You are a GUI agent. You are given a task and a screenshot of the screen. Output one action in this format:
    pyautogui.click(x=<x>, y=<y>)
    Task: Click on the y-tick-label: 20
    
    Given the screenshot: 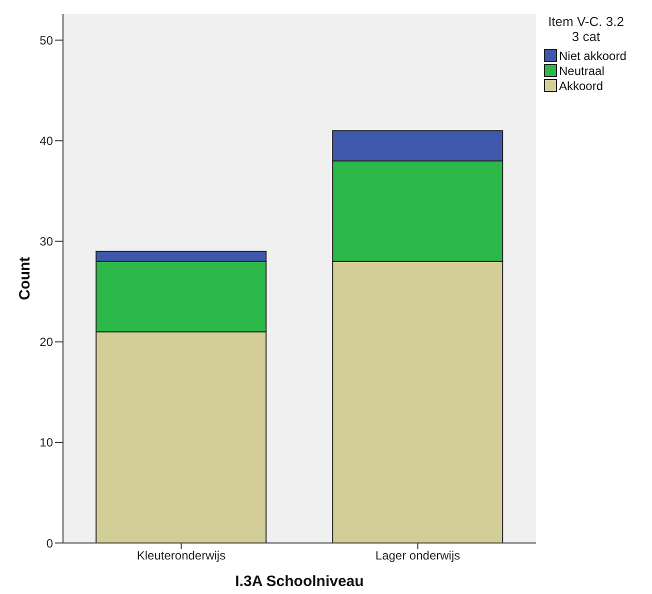 What is the action you would take?
    pyautogui.click(x=47, y=342)
    